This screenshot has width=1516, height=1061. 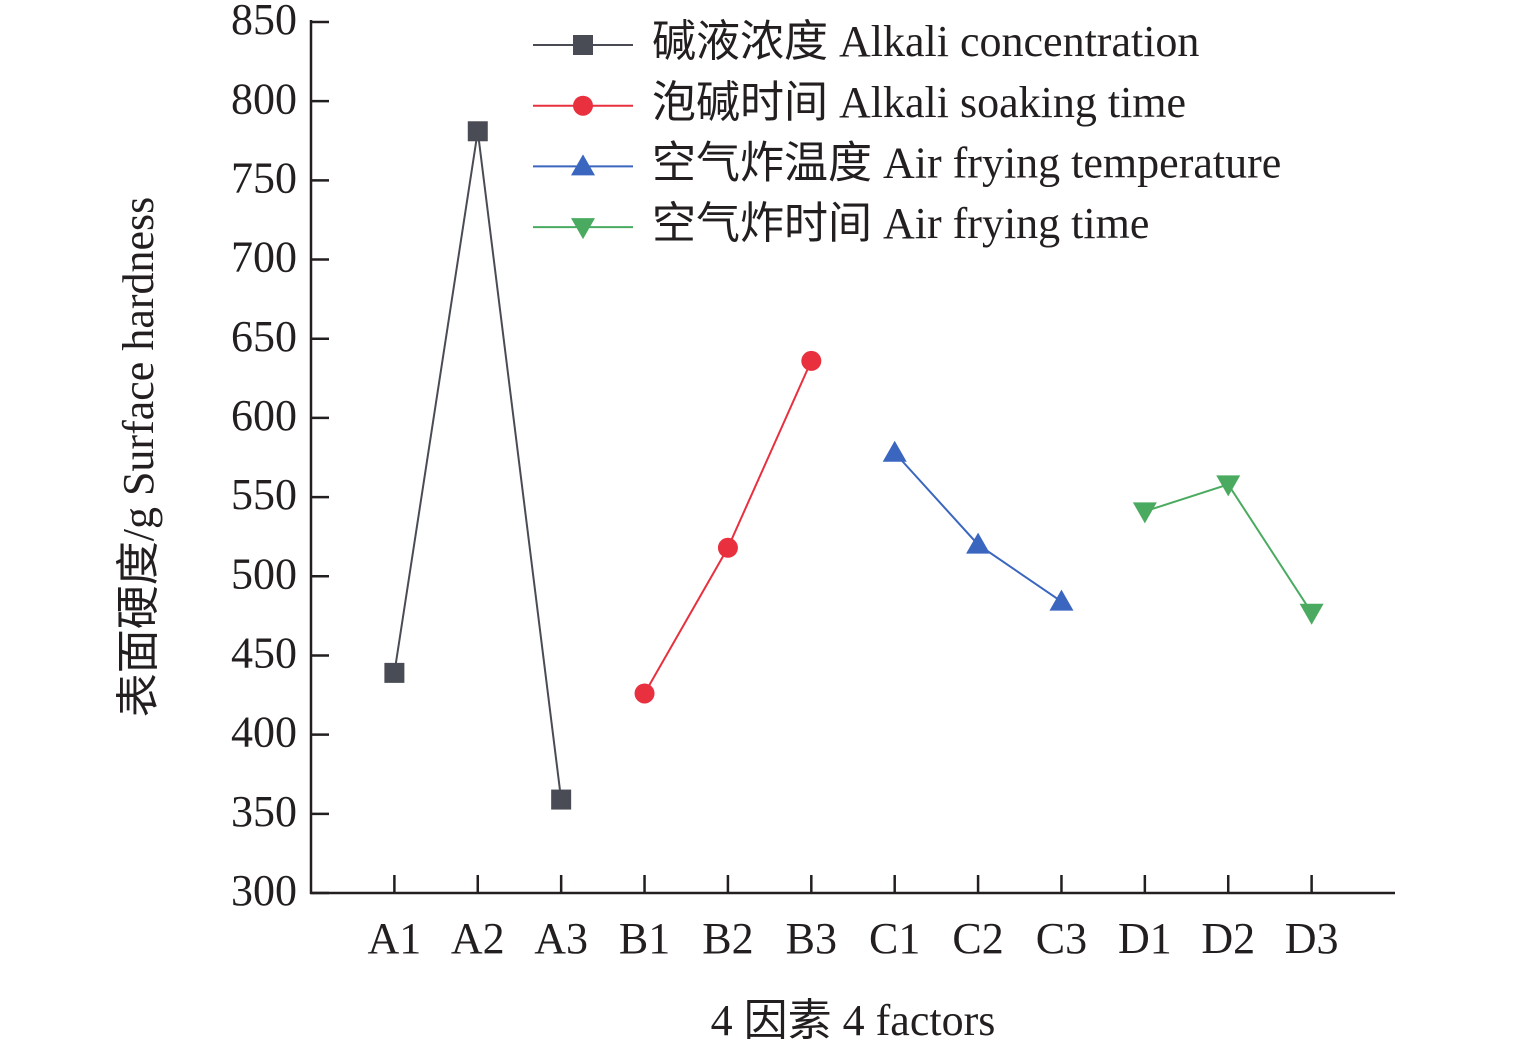 I want to click on x-tick-label: A1, so click(x=394, y=938).